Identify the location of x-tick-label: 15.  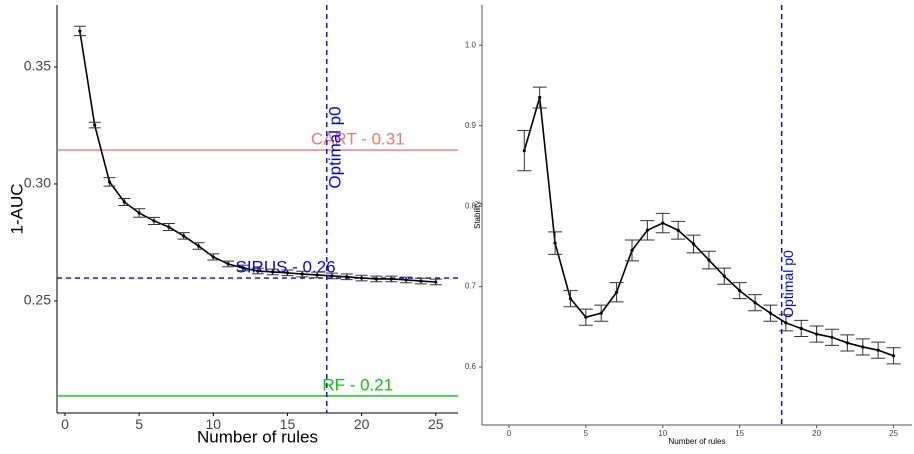
(739, 433).